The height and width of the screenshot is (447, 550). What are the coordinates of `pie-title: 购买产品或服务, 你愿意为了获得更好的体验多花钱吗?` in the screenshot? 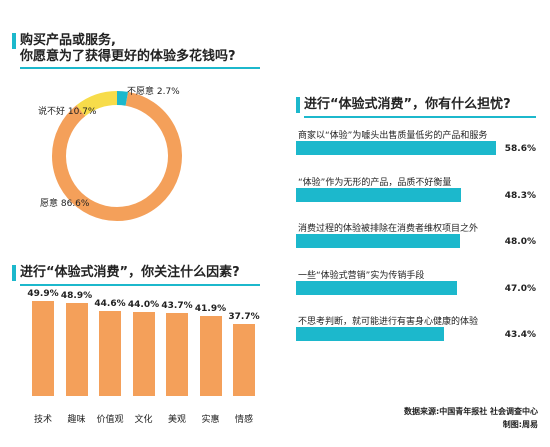 It's located at (124, 49).